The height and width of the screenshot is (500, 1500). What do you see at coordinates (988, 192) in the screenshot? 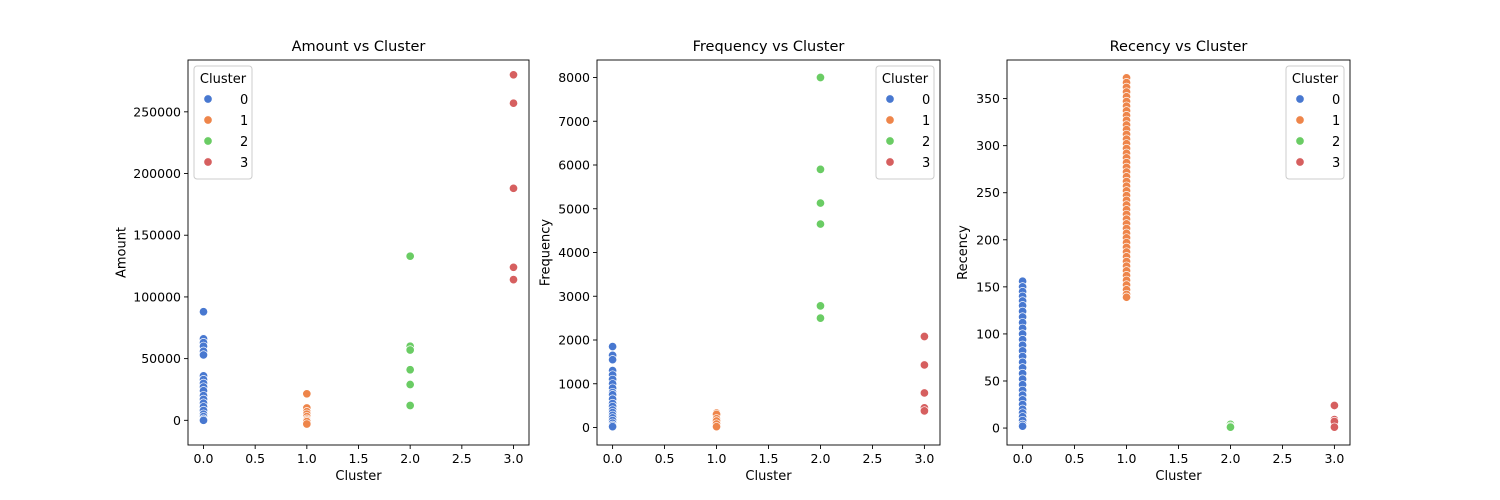
I see `y-tick-label: 250` at bounding box center [988, 192].